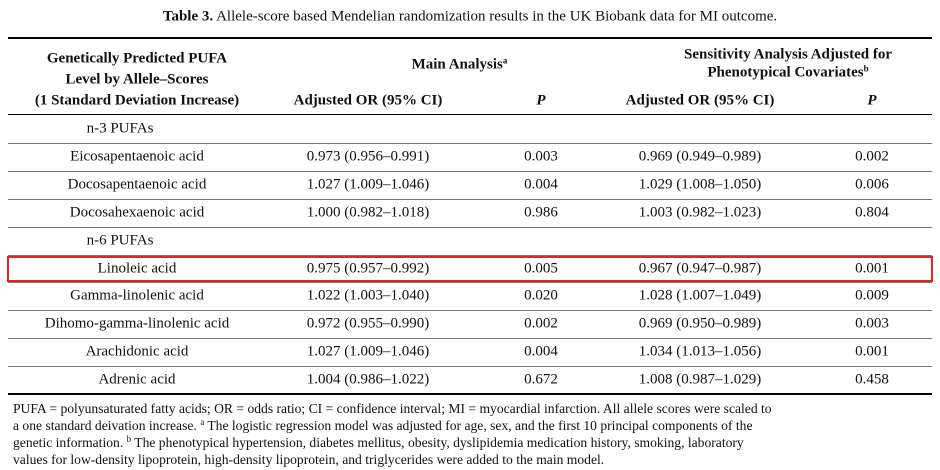 The image size is (940, 470). What do you see at coordinates (700, 379) in the screenshot?
I see `cell: 1.008 (0.987–1.029)` at bounding box center [700, 379].